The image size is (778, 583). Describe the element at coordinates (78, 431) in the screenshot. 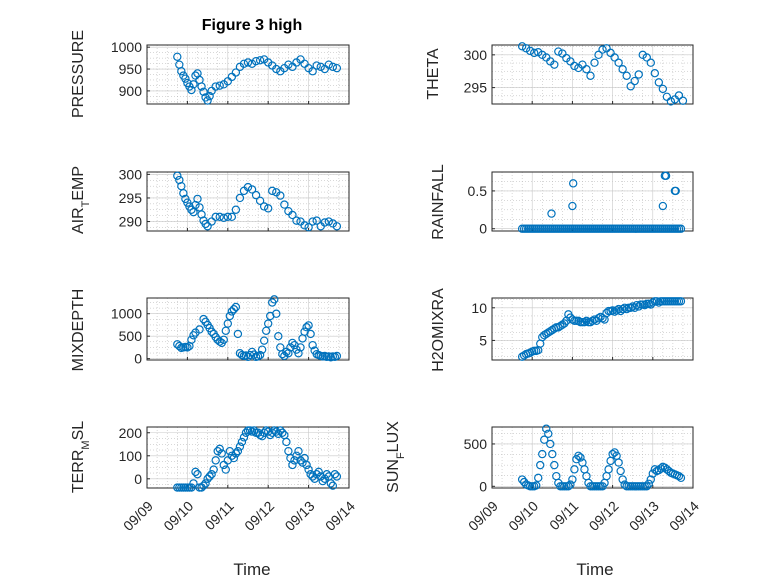

I see `ylabel-terr-rest: SL` at that location.